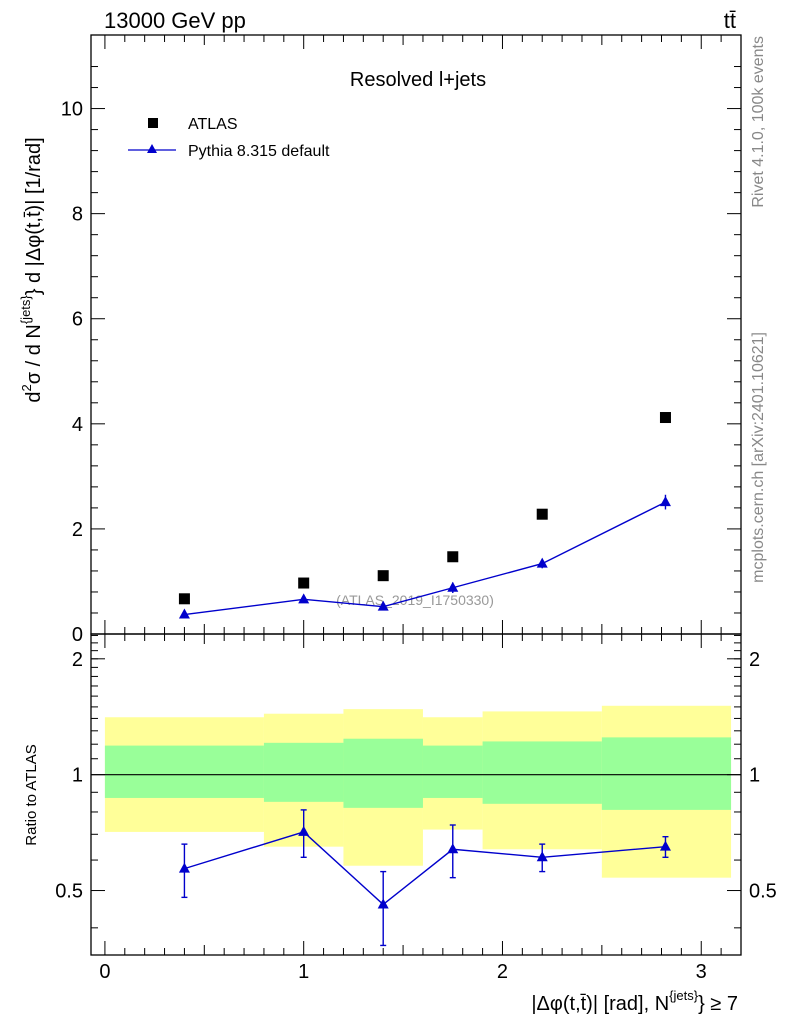  Describe the element at coordinates (213, 124) in the screenshot. I see `legend-atlas-label: ATLAS` at that location.